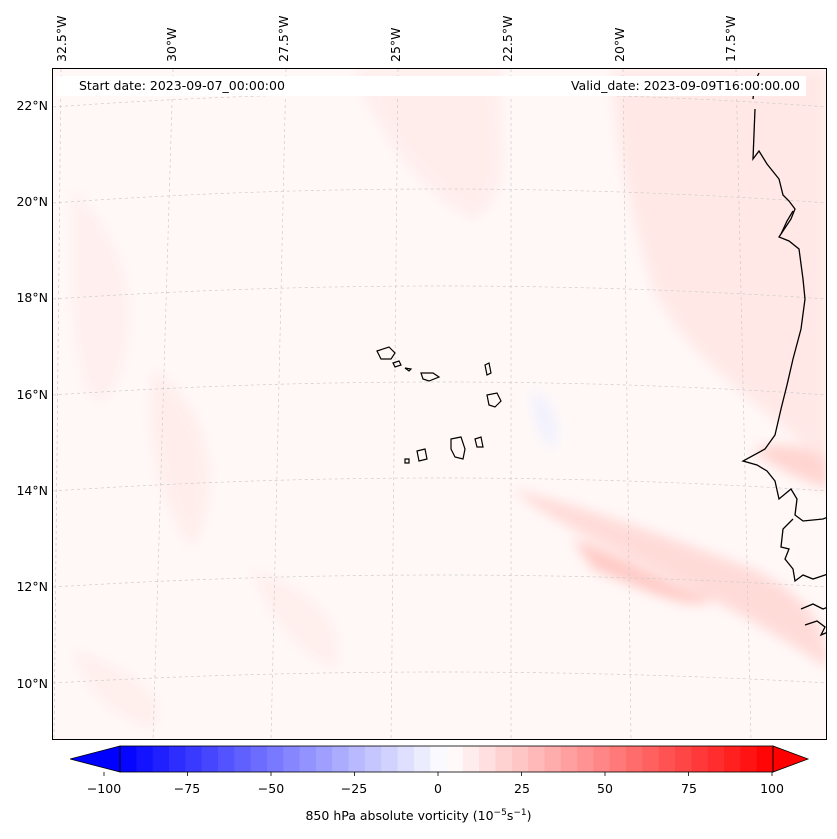  What do you see at coordinates (171, 44) in the screenshot?
I see `lon-label-30w: 30°W` at bounding box center [171, 44].